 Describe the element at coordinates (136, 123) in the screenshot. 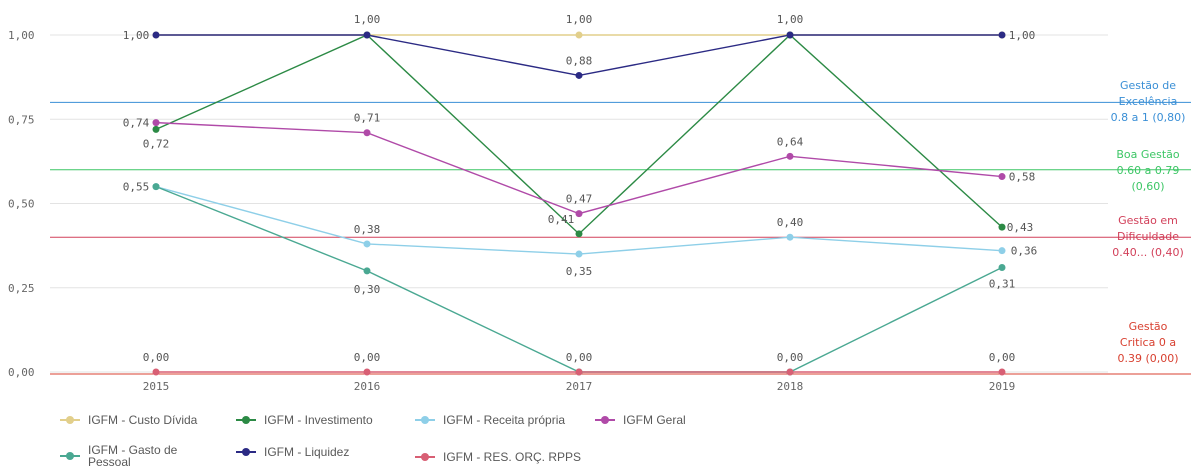

I see `data-label: 0,74` at that location.